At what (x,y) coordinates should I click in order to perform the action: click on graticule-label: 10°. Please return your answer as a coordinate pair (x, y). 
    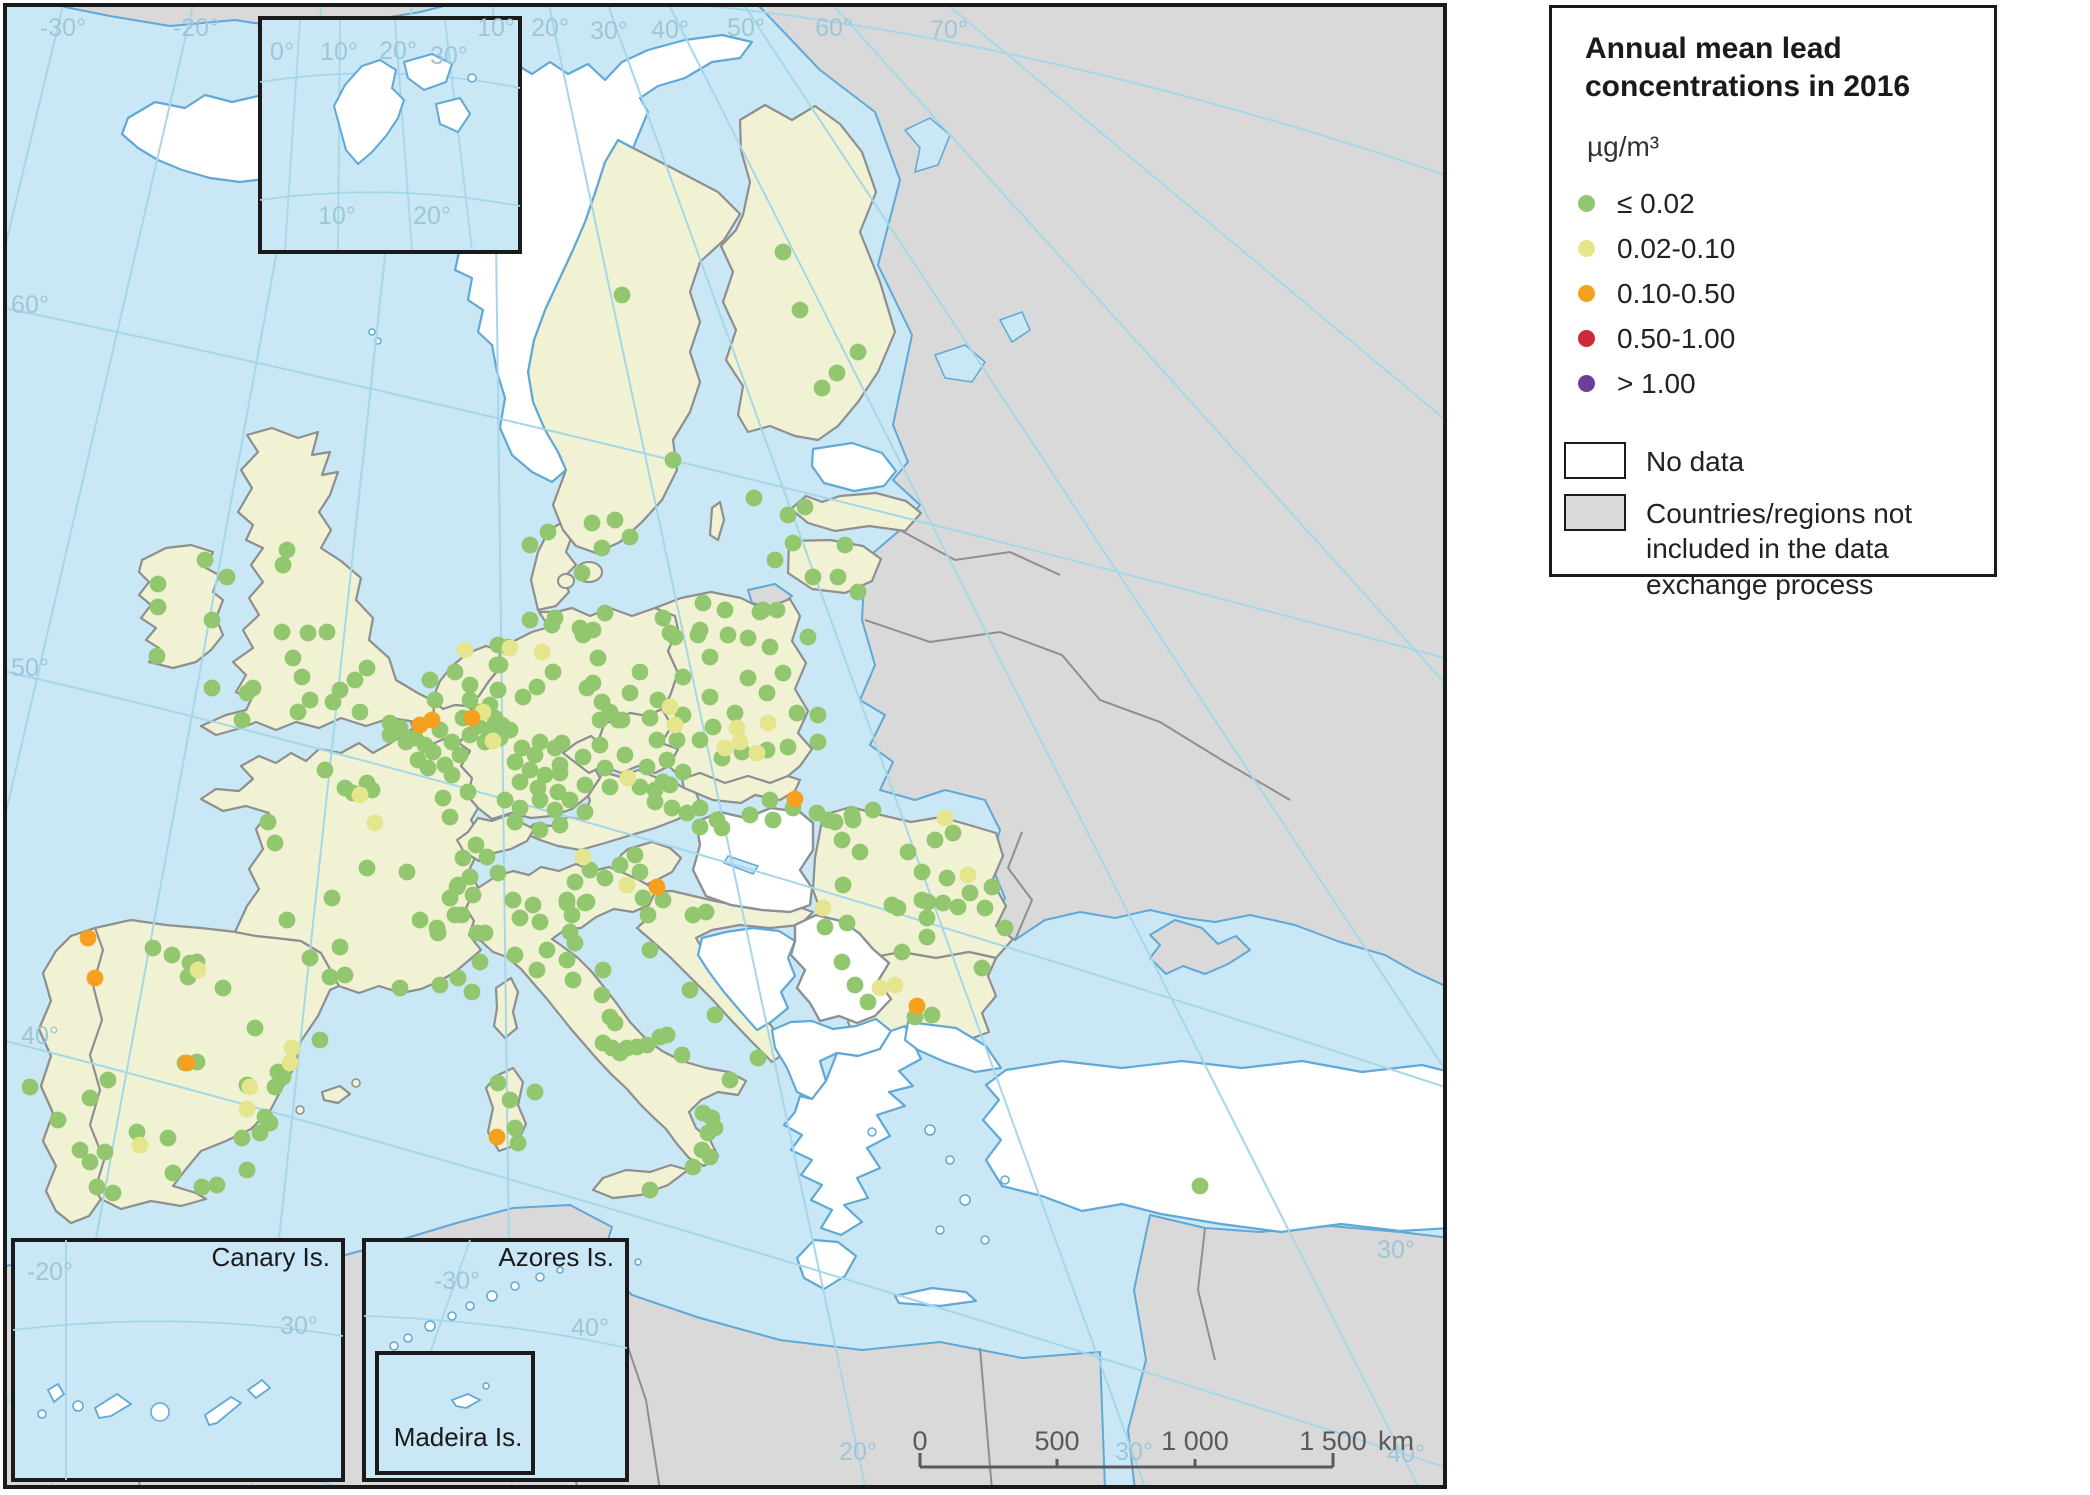
    Looking at the image, I should click on (339, 52).